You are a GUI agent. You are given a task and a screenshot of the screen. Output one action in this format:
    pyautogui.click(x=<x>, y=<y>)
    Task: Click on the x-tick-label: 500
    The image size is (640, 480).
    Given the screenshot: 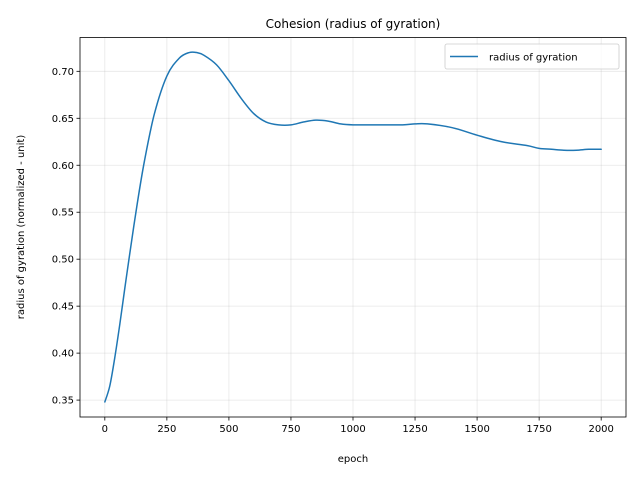 What is the action you would take?
    pyautogui.click(x=228, y=429)
    